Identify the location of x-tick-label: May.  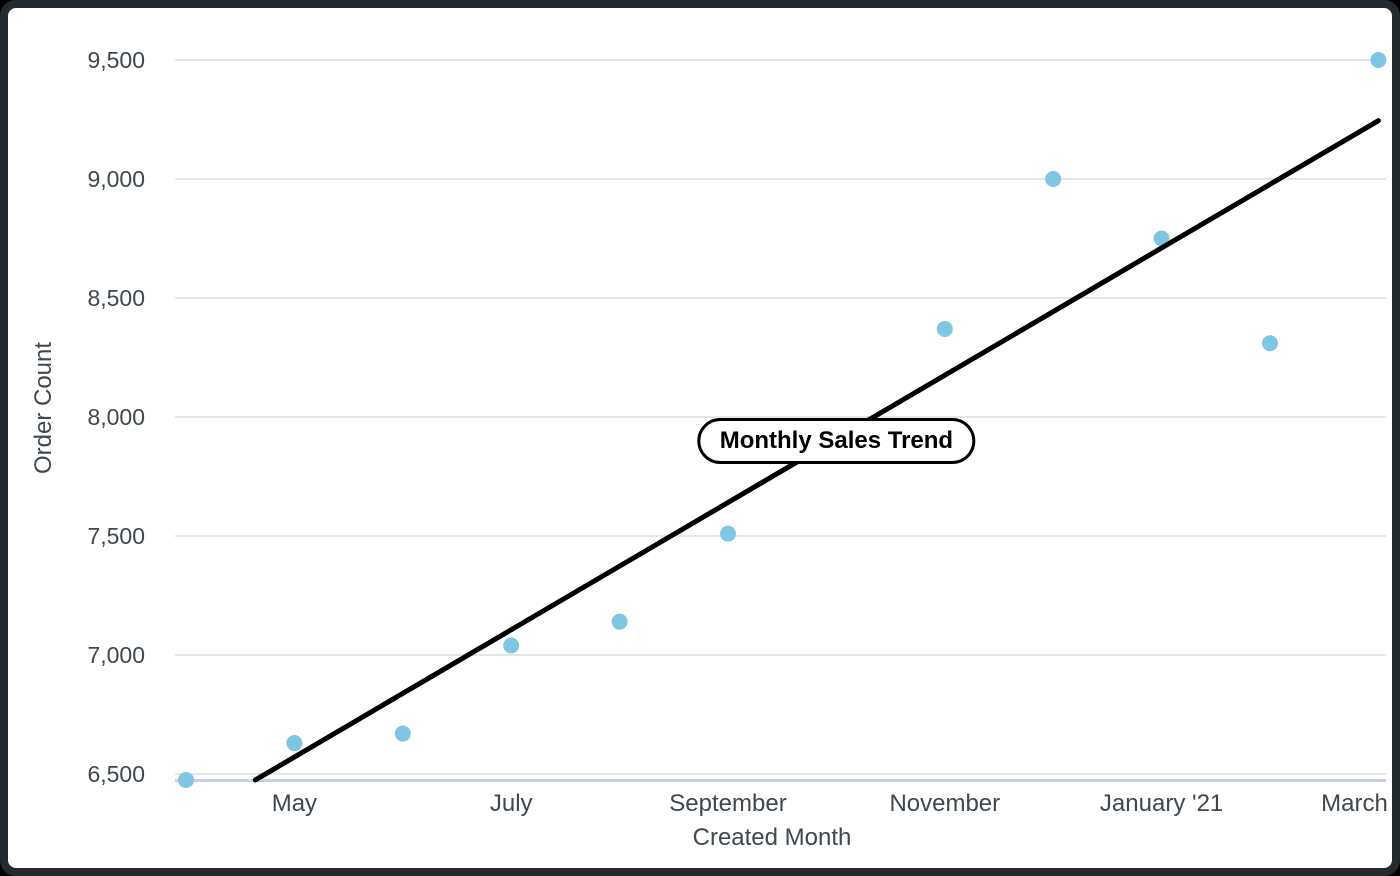
(294, 803).